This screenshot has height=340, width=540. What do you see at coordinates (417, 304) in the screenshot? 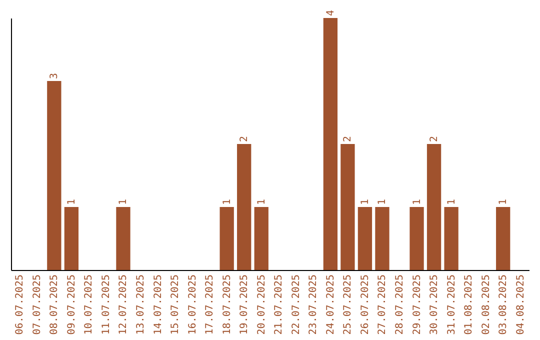
I see `x-tick-label: 29.07.2025` at bounding box center [417, 304].